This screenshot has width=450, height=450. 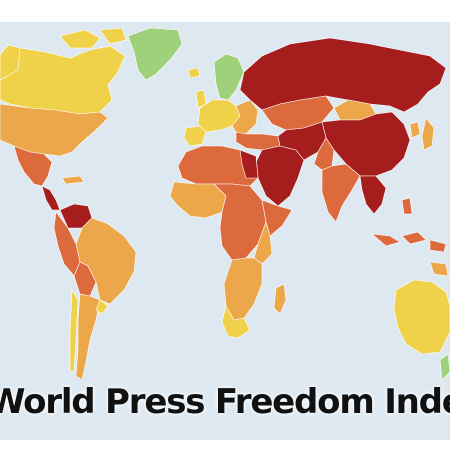 I want to click on china, so click(x=366, y=144).